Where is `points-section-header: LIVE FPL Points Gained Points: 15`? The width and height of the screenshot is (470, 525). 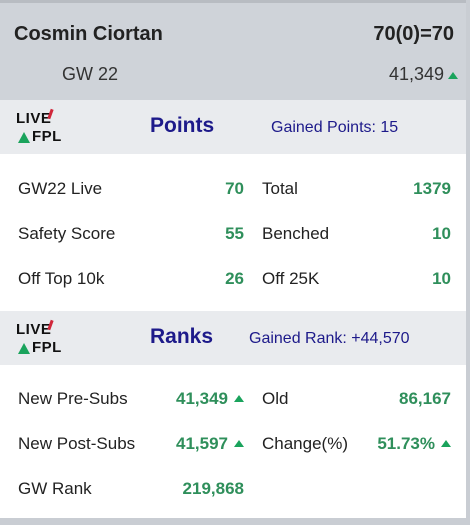 points-section-header: LIVE FPL Points Gained Points: 15 is located at coordinates (233, 127).